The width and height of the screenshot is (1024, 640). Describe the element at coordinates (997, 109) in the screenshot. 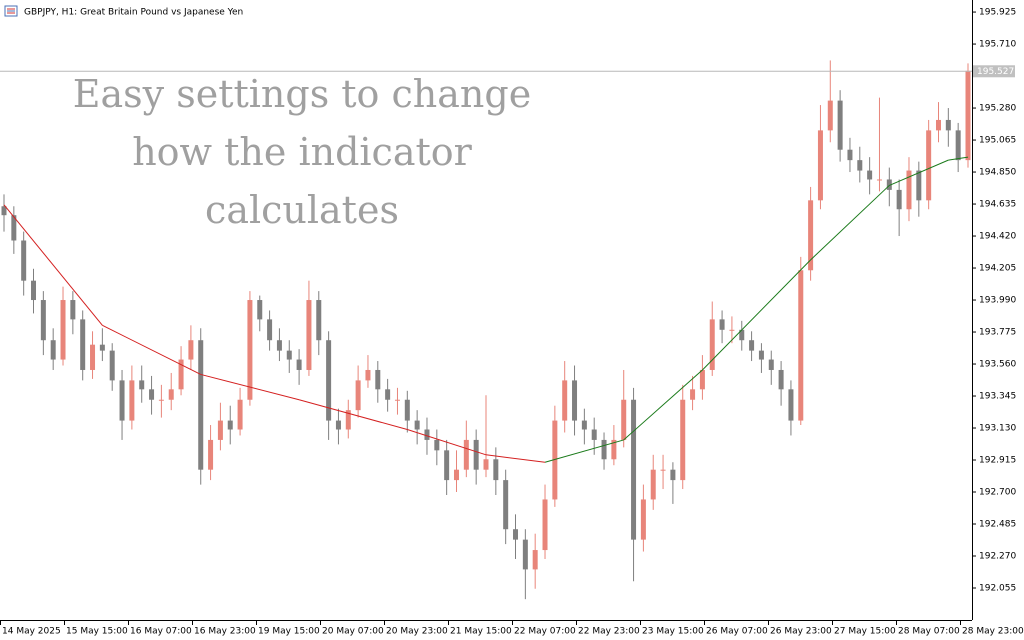

I see `y-tick-label: 195.280` at that location.